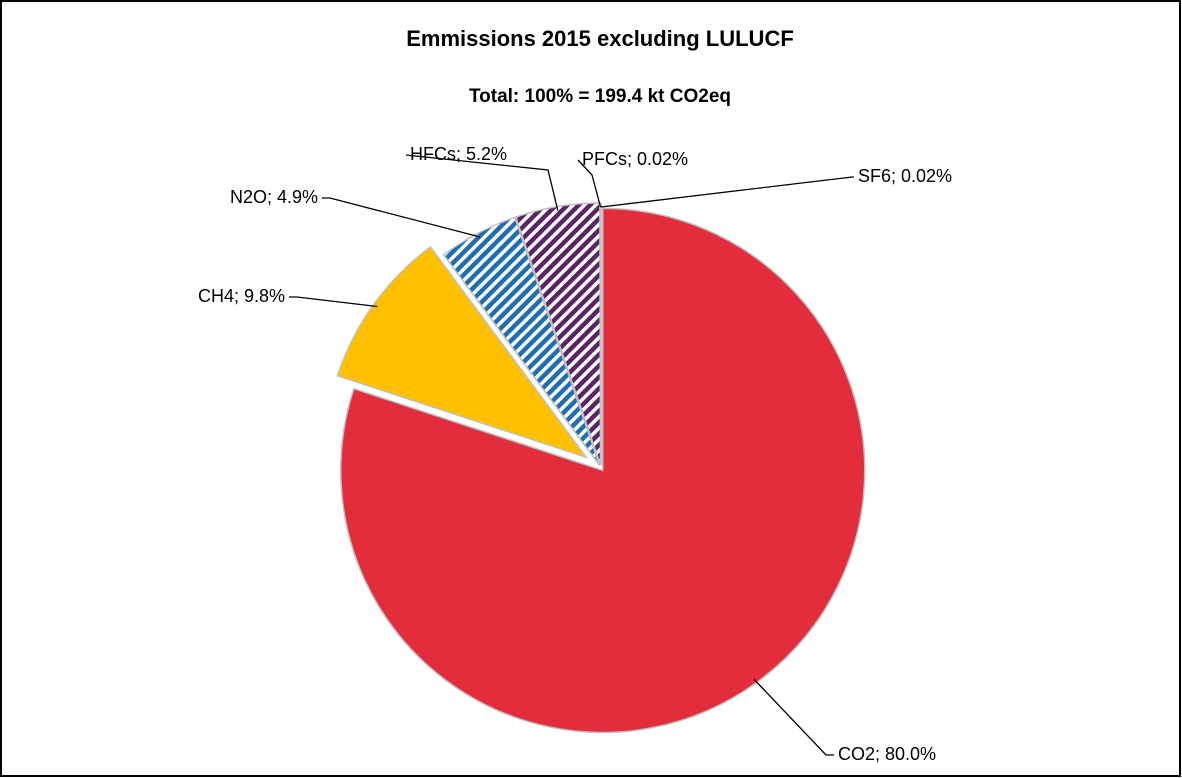 Image resolution: width=1182 pixels, height=778 pixels. What do you see at coordinates (274, 197) in the screenshot?
I see `data-label: N2O; 4.9%` at bounding box center [274, 197].